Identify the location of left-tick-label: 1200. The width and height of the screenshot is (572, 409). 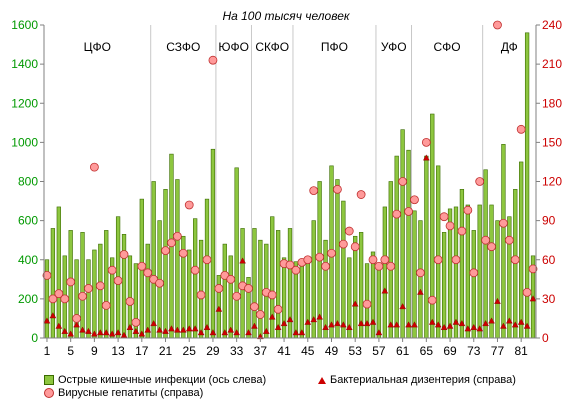
(24, 103).